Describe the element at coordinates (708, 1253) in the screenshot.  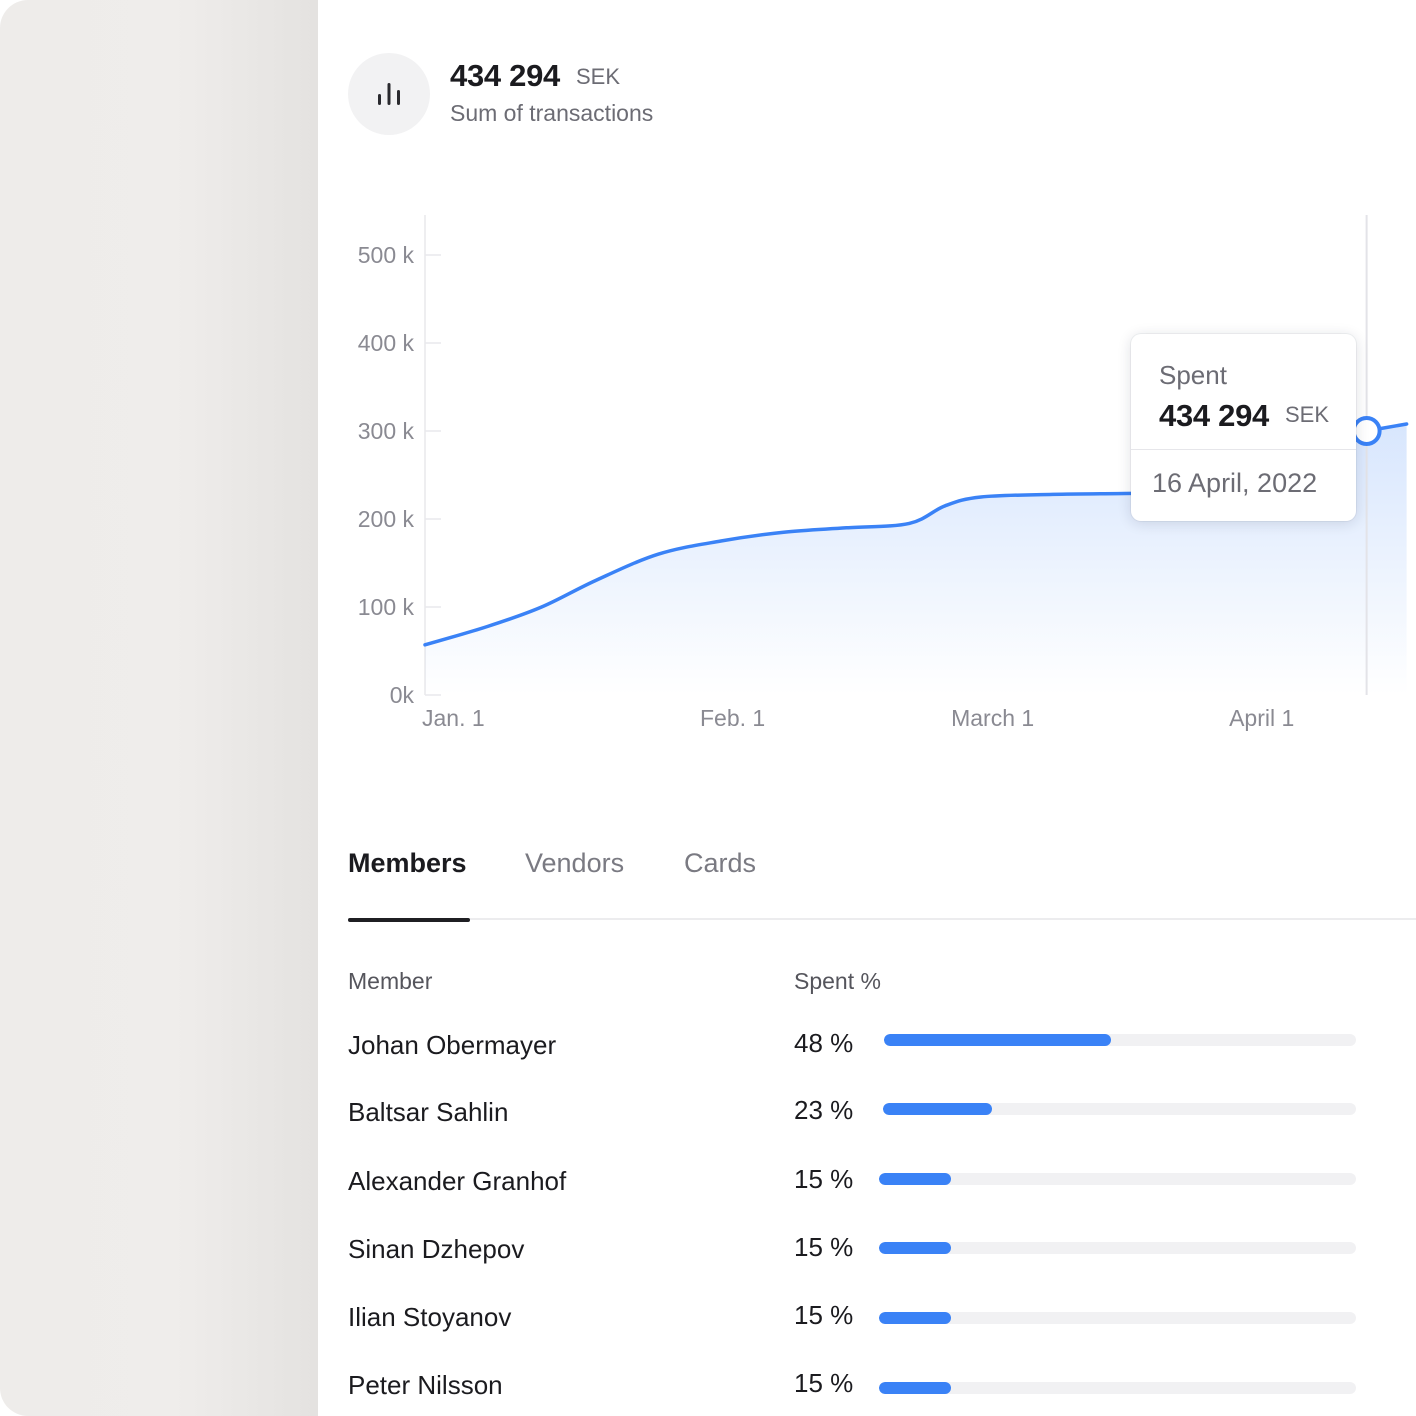
I see `table-row: Sinan Dzhepov 15 %` at that location.